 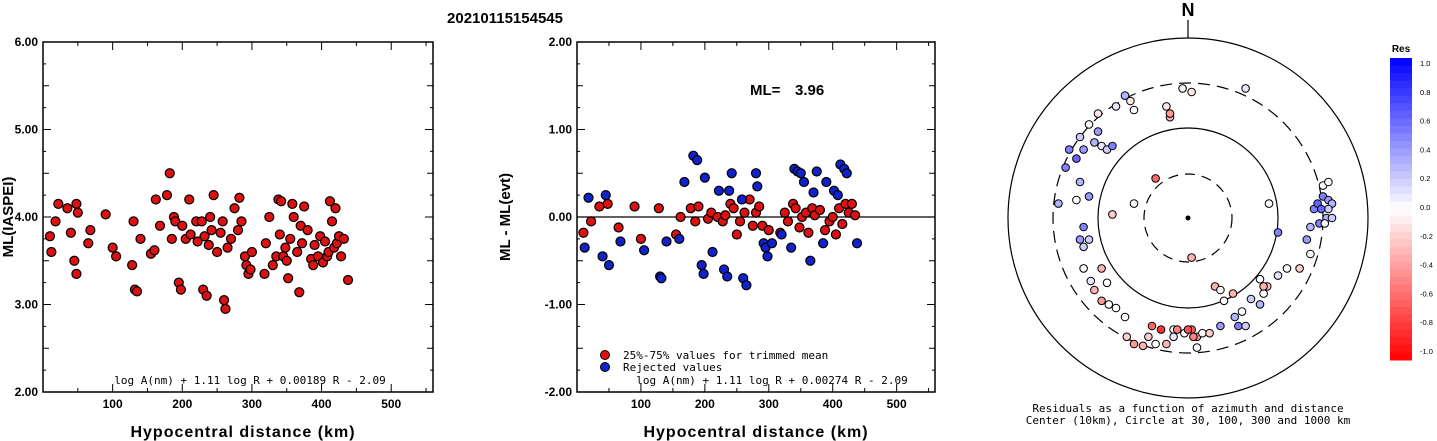 I want to click on plot1-ytick-label: 4.00, so click(x=27, y=217).